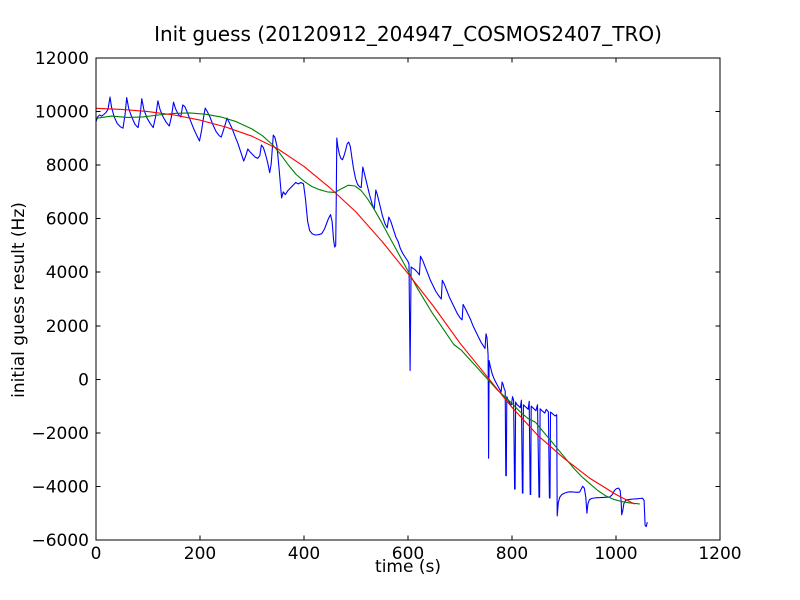  What do you see at coordinates (60, 541) in the screenshot?
I see `y-tick-label: −6000` at bounding box center [60, 541].